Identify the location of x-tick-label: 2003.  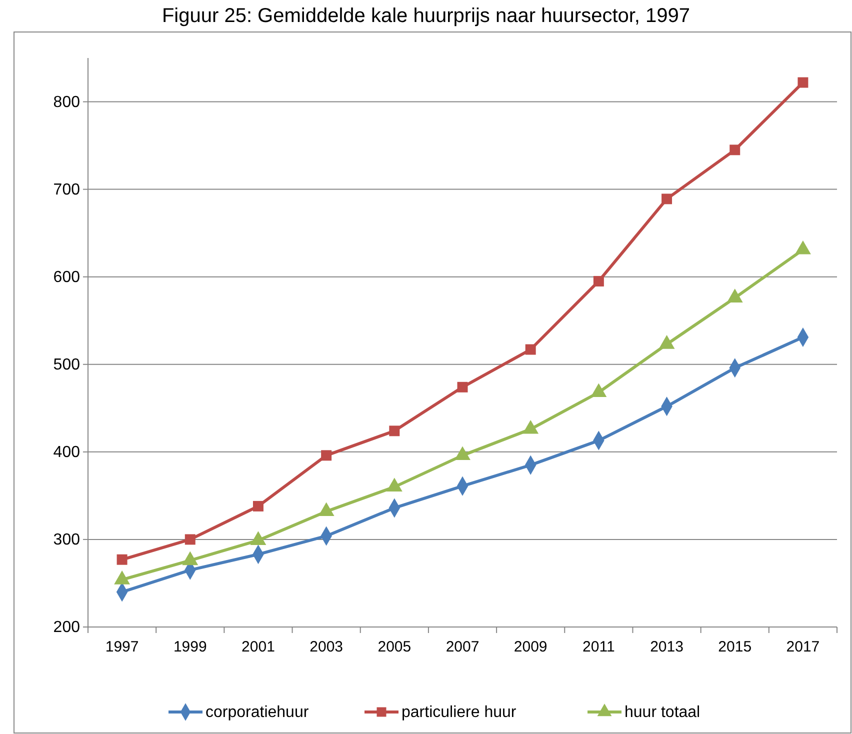
(327, 647).